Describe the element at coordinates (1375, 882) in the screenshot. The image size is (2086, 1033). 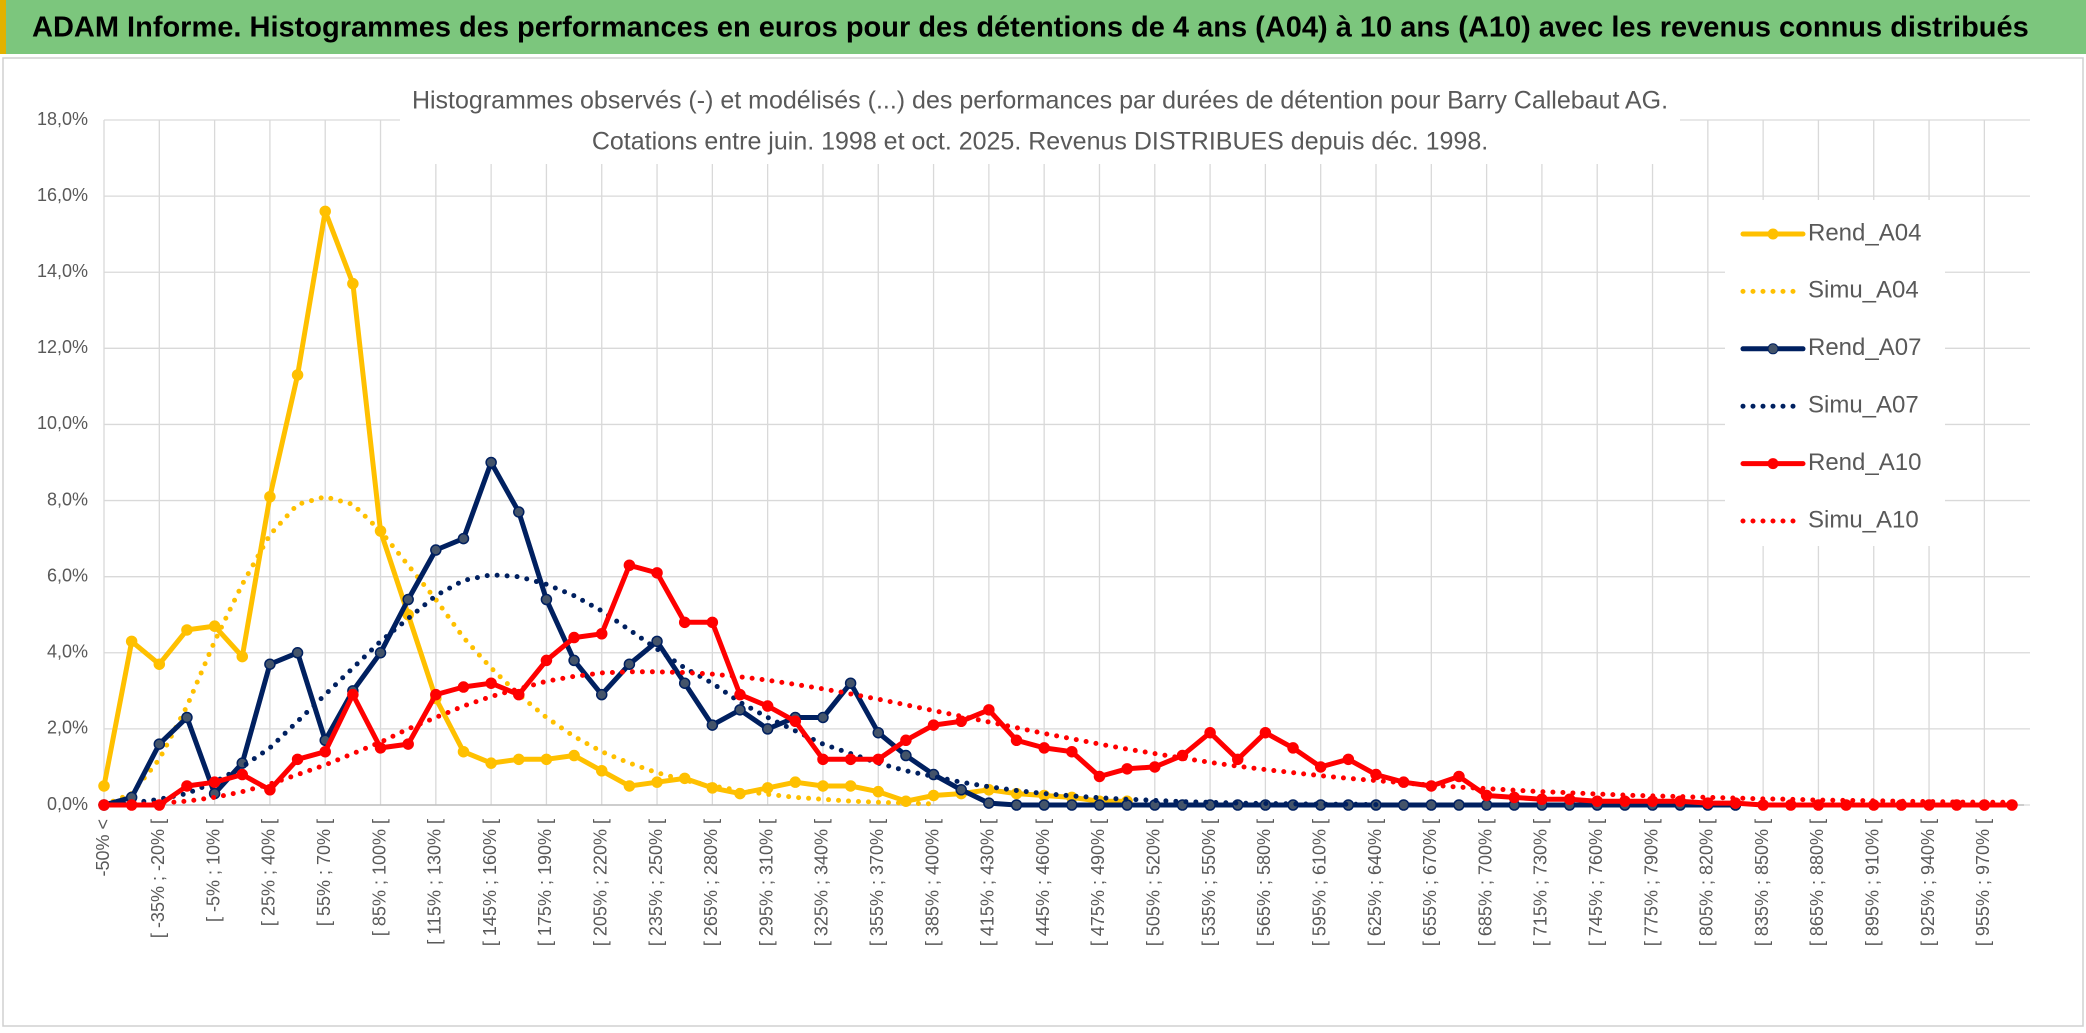
I see `x-tick-label: [ 625% ; 640% [` at that location.